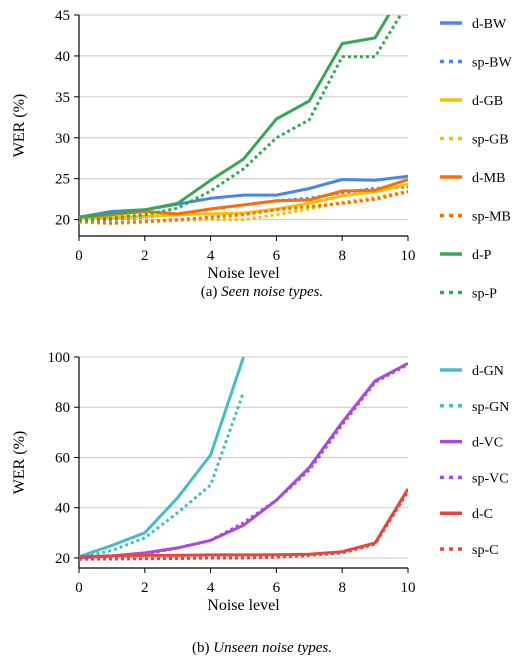 This screenshot has width=524, height=670. I want to click on y-tick-label: 80, so click(62, 408).